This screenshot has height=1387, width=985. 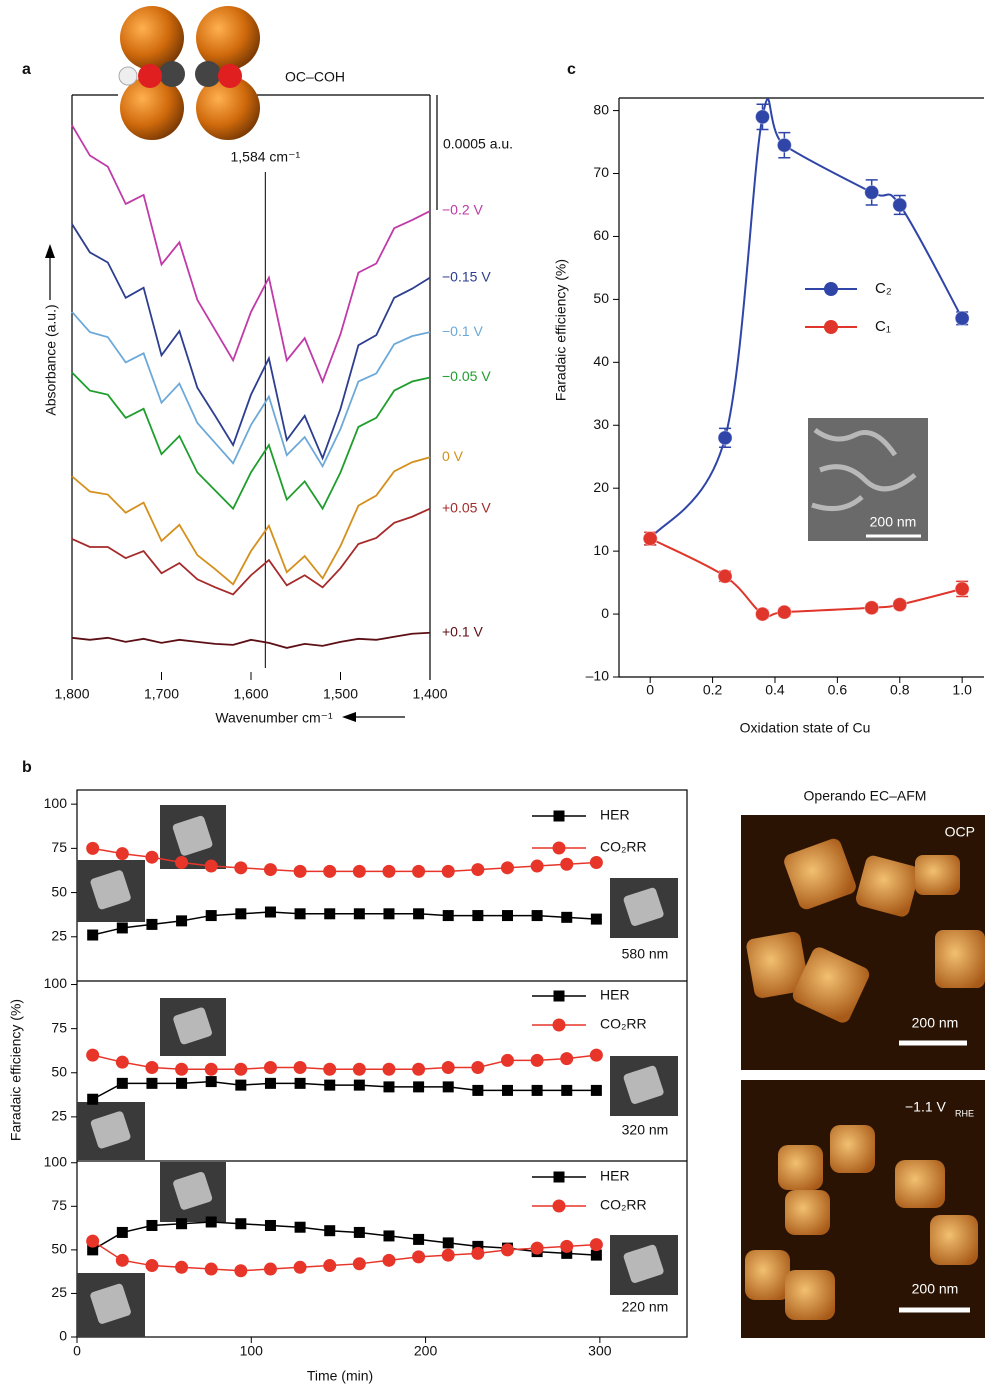 What do you see at coordinates (600, 1351) in the screenshot?
I see `x-tick-label: 300` at bounding box center [600, 1351].